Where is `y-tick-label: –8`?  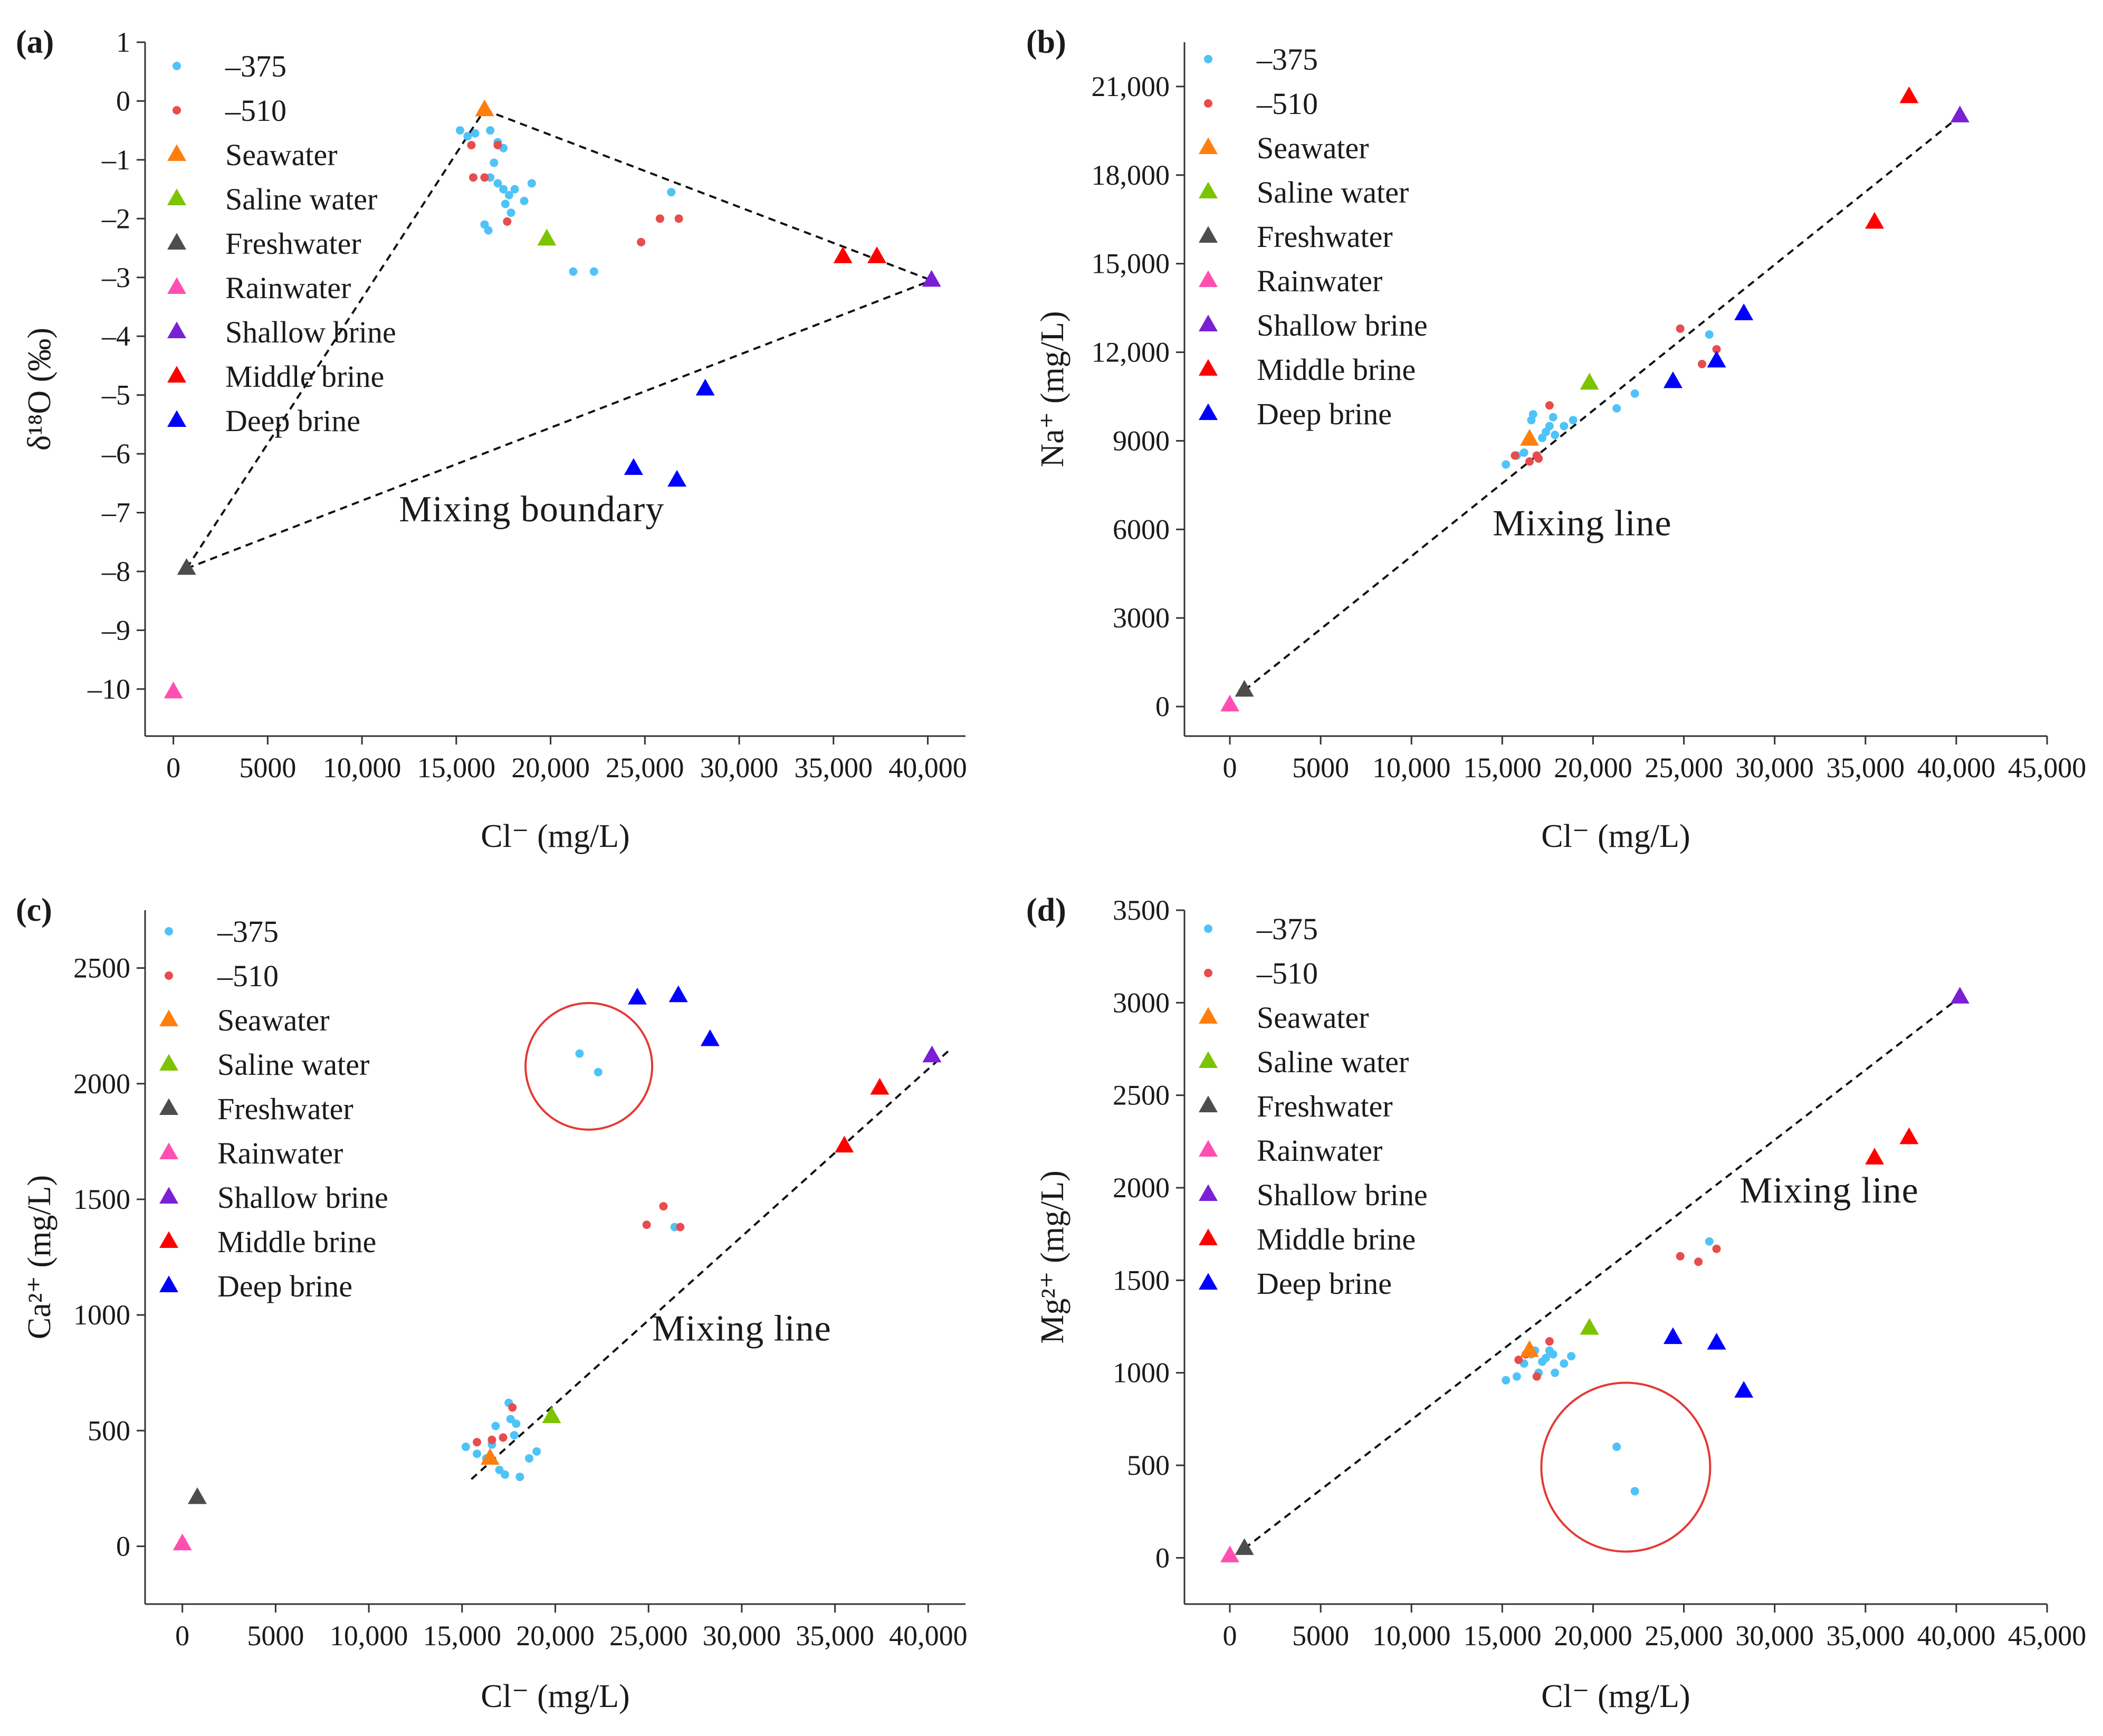 y-tick-label: –8 is located at coordinates (115, 571).